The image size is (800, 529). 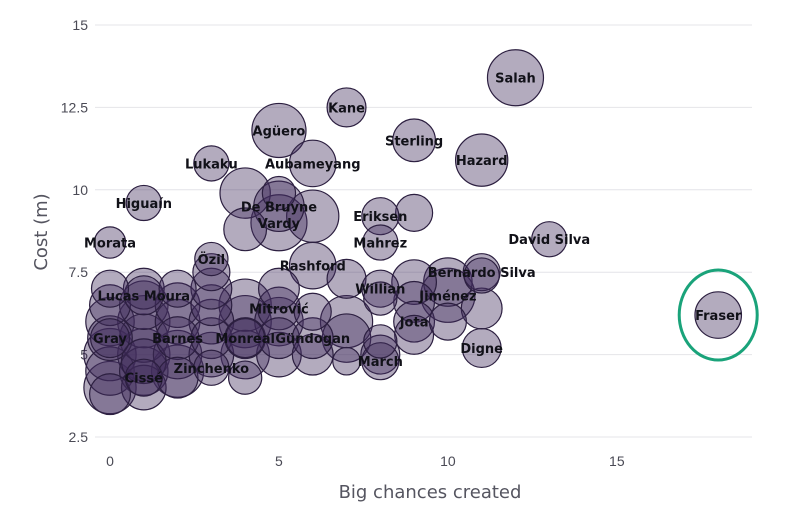 I want to click on bubble-gündogan, so click(x=312, y=338).